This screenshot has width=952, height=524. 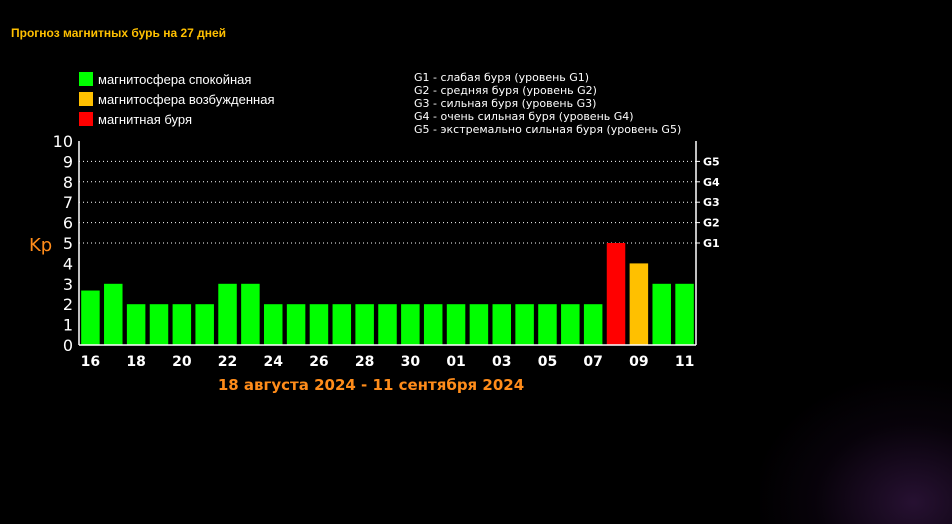 I want to click on x-tick-label: 30, so click(x=411, y=362).